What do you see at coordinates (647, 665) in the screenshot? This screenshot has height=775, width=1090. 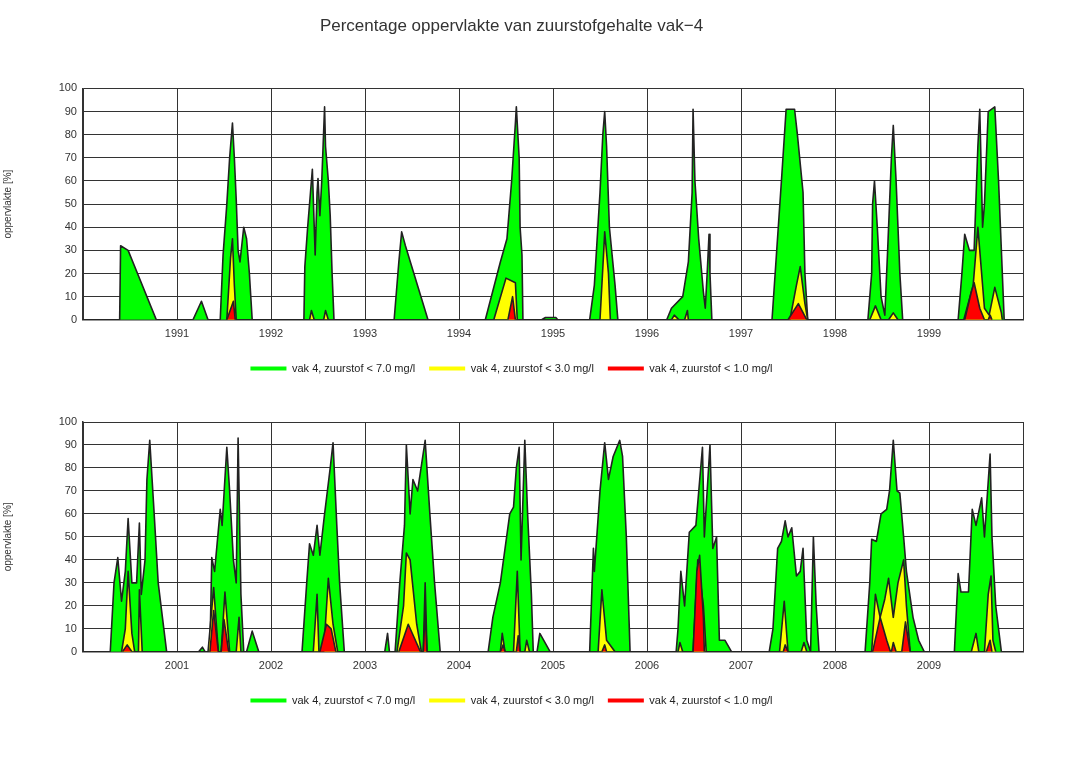 I see `x-tick-label: 2006` at bounding box center [647, 665].